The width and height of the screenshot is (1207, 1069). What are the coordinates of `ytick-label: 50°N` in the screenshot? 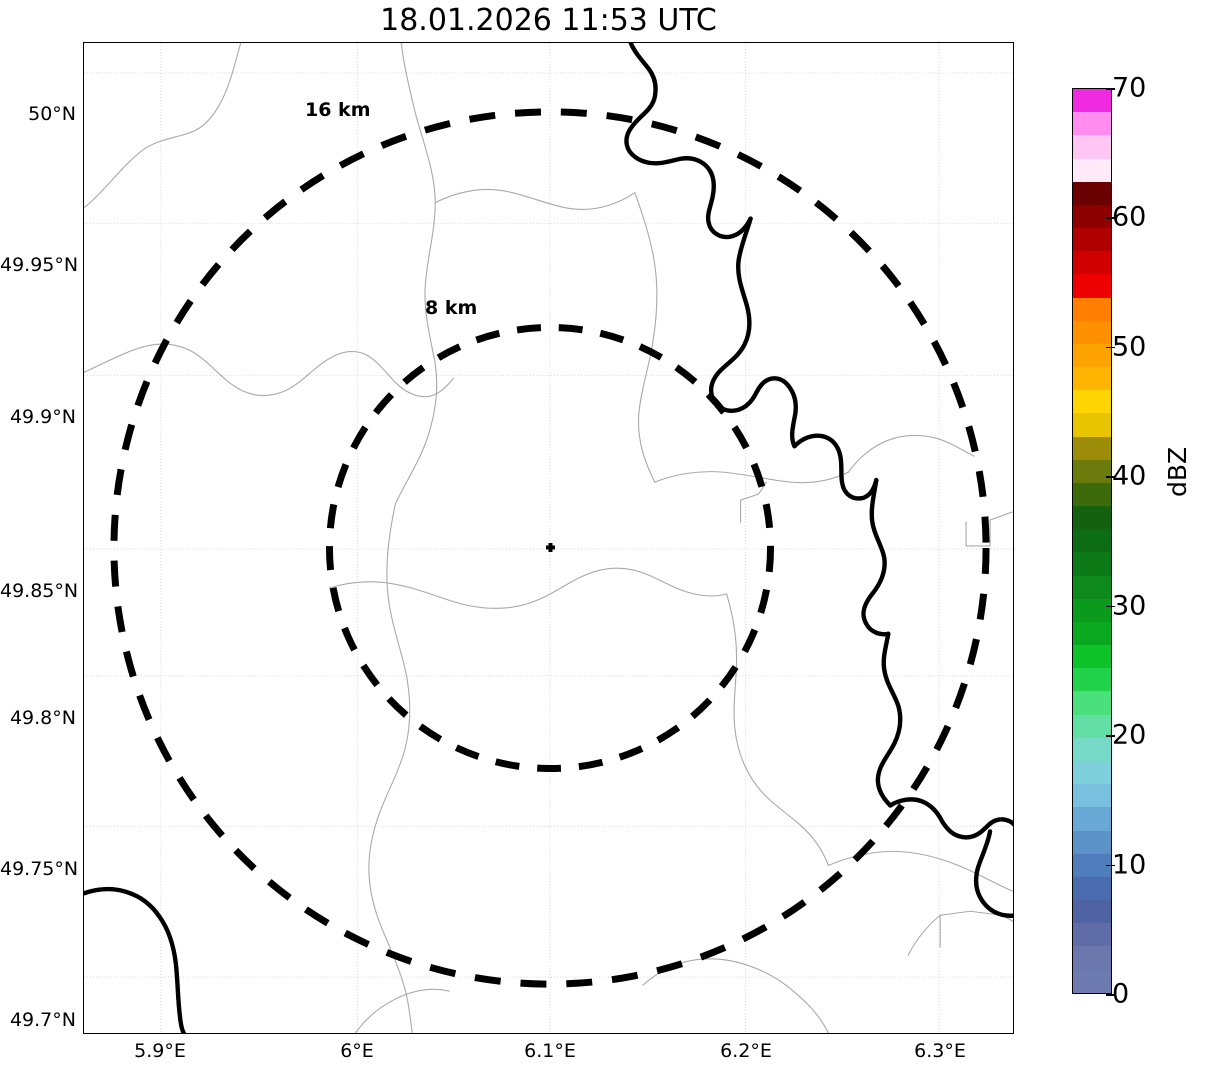 It's located at (52, 114).